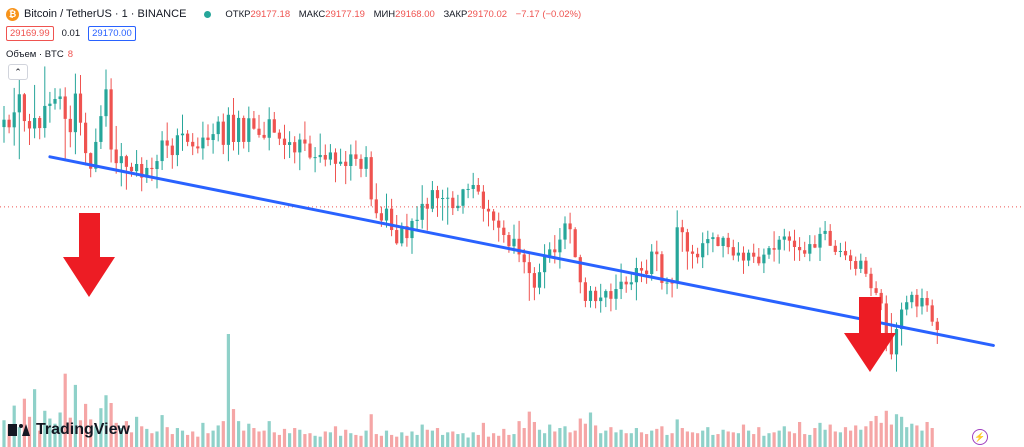 The width and height of the screenshot is (1024, 447). What do you see at coordinates (105, 14) in the screenshot?
I see `symbol-title: Bitcoin / TetherUS · 1 · BINANCE` at bounding box center [105, 14].